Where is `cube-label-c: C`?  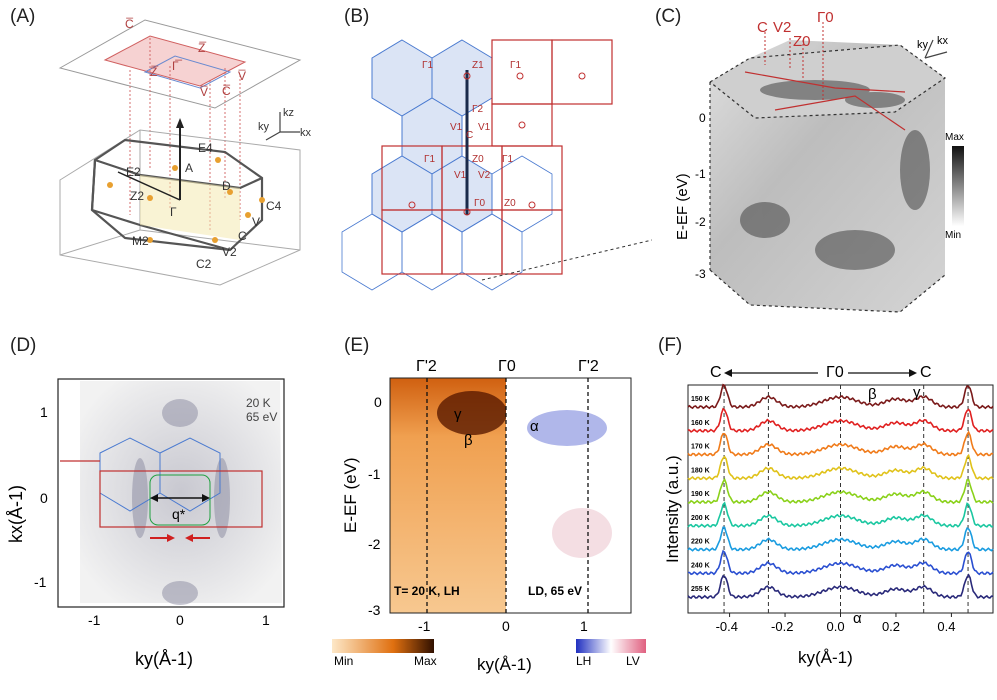 cube-label-c: C is located at coordinates (762, 27).